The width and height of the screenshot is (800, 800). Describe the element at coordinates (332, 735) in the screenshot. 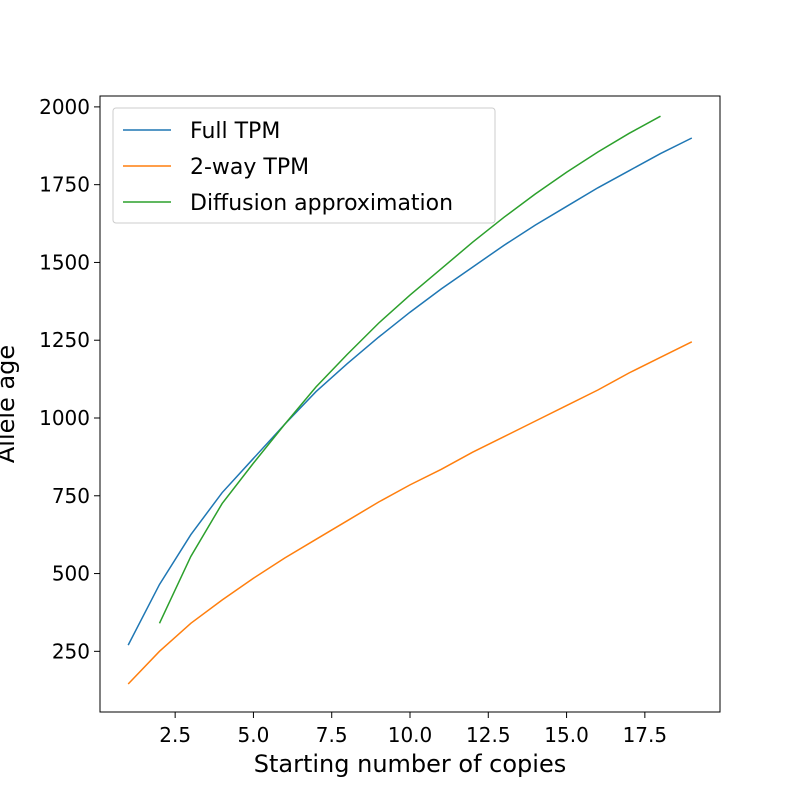

I see `x-tick-label: 7.5` at that location.